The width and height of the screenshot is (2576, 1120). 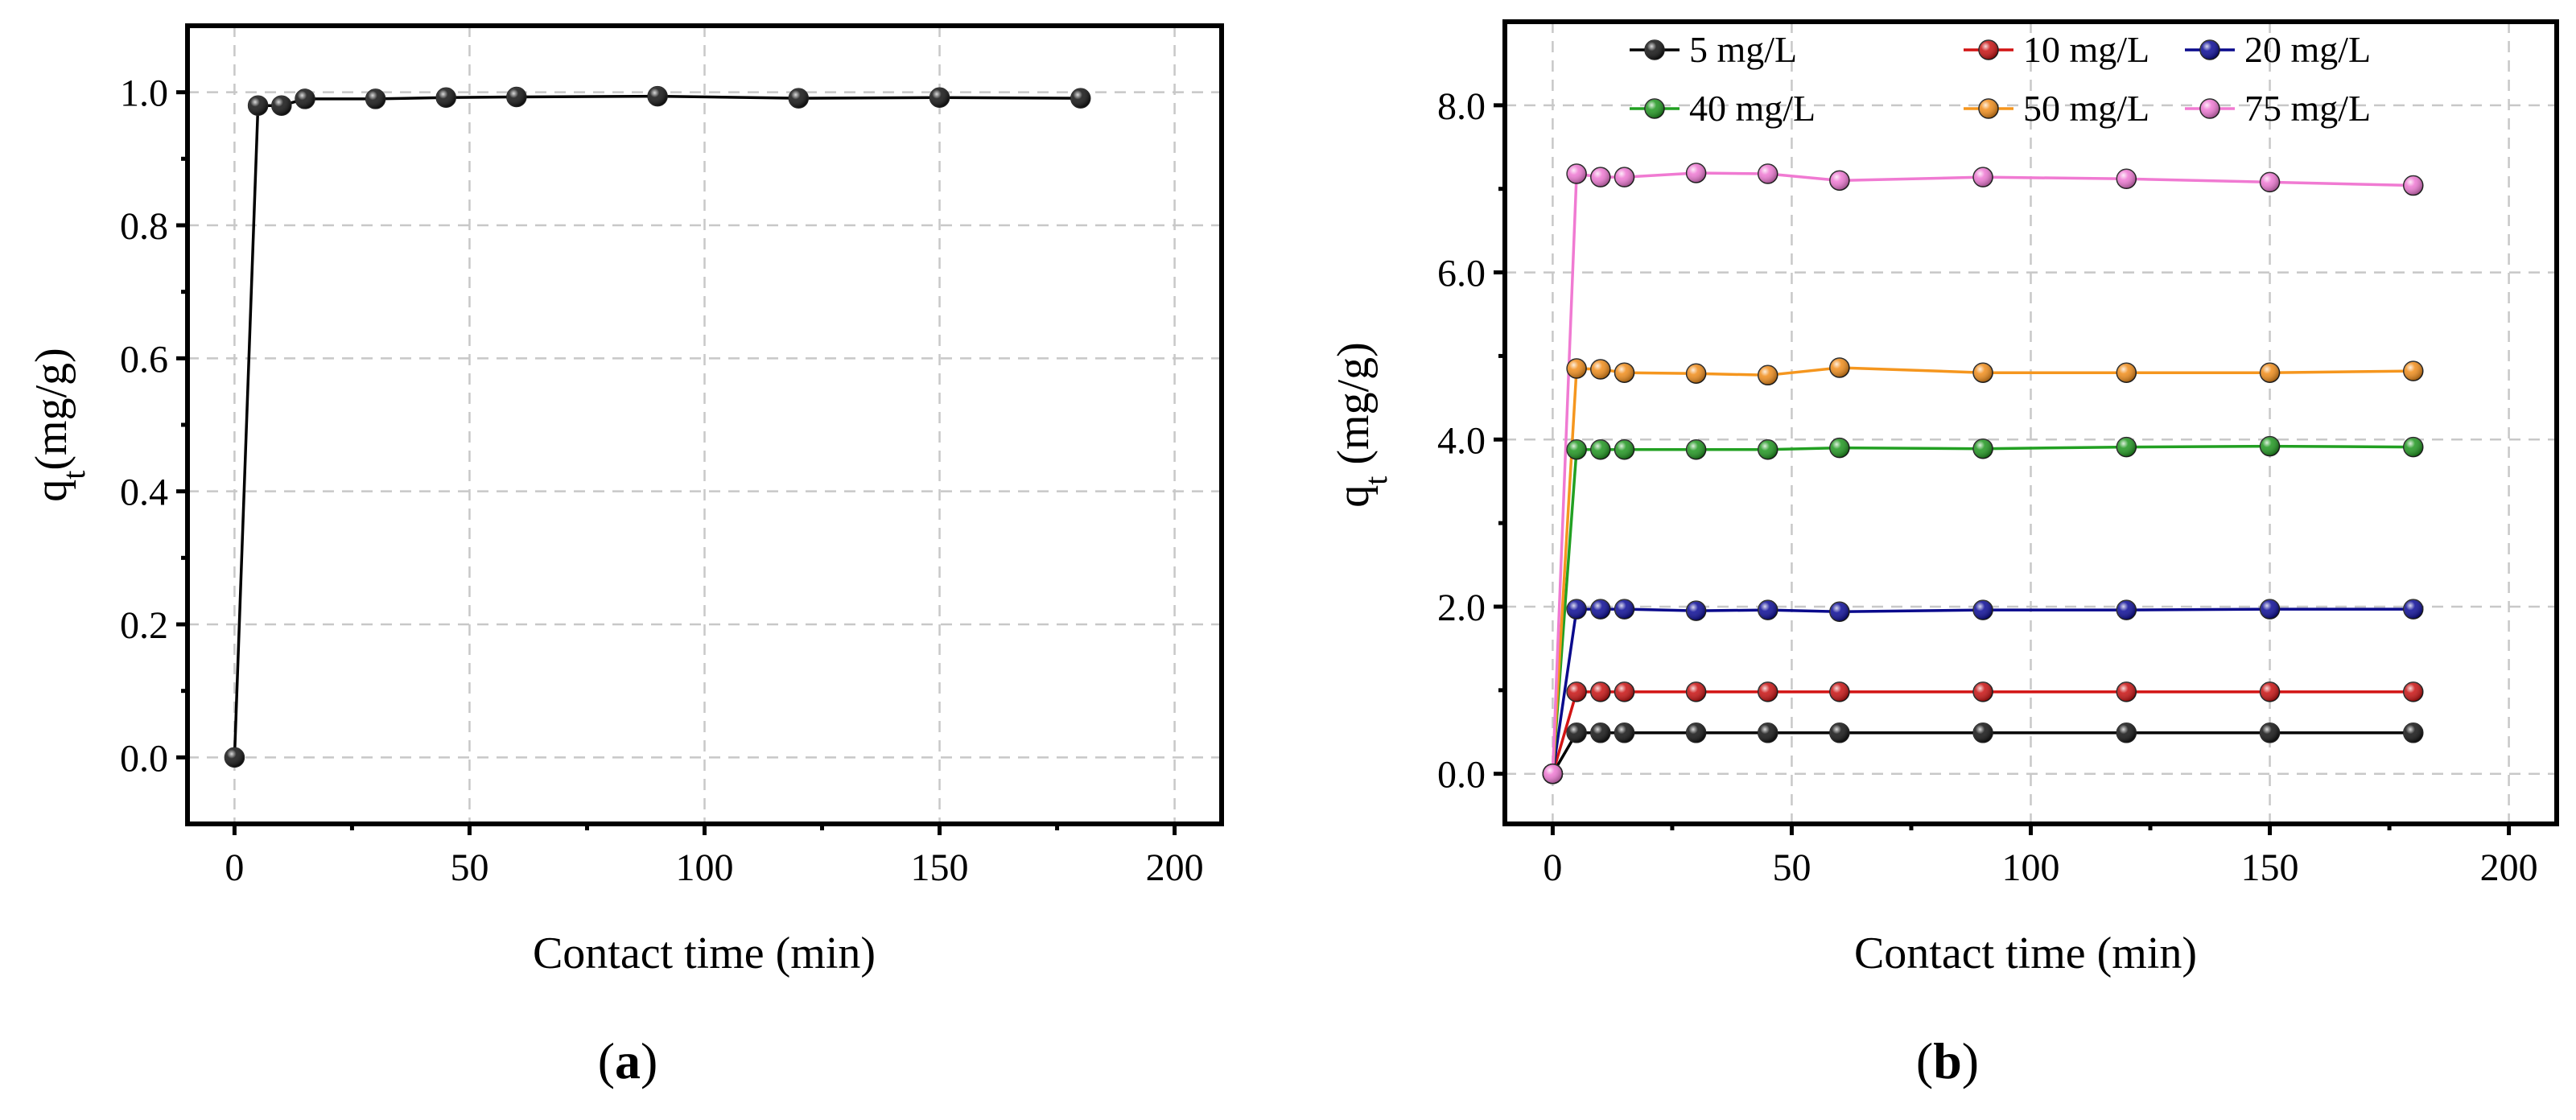 What do you see at coordinates (2270, 868) in the screenshot?
I see `panel-b-x-tick-label-3: 150` at bounding box center [2270, 868].